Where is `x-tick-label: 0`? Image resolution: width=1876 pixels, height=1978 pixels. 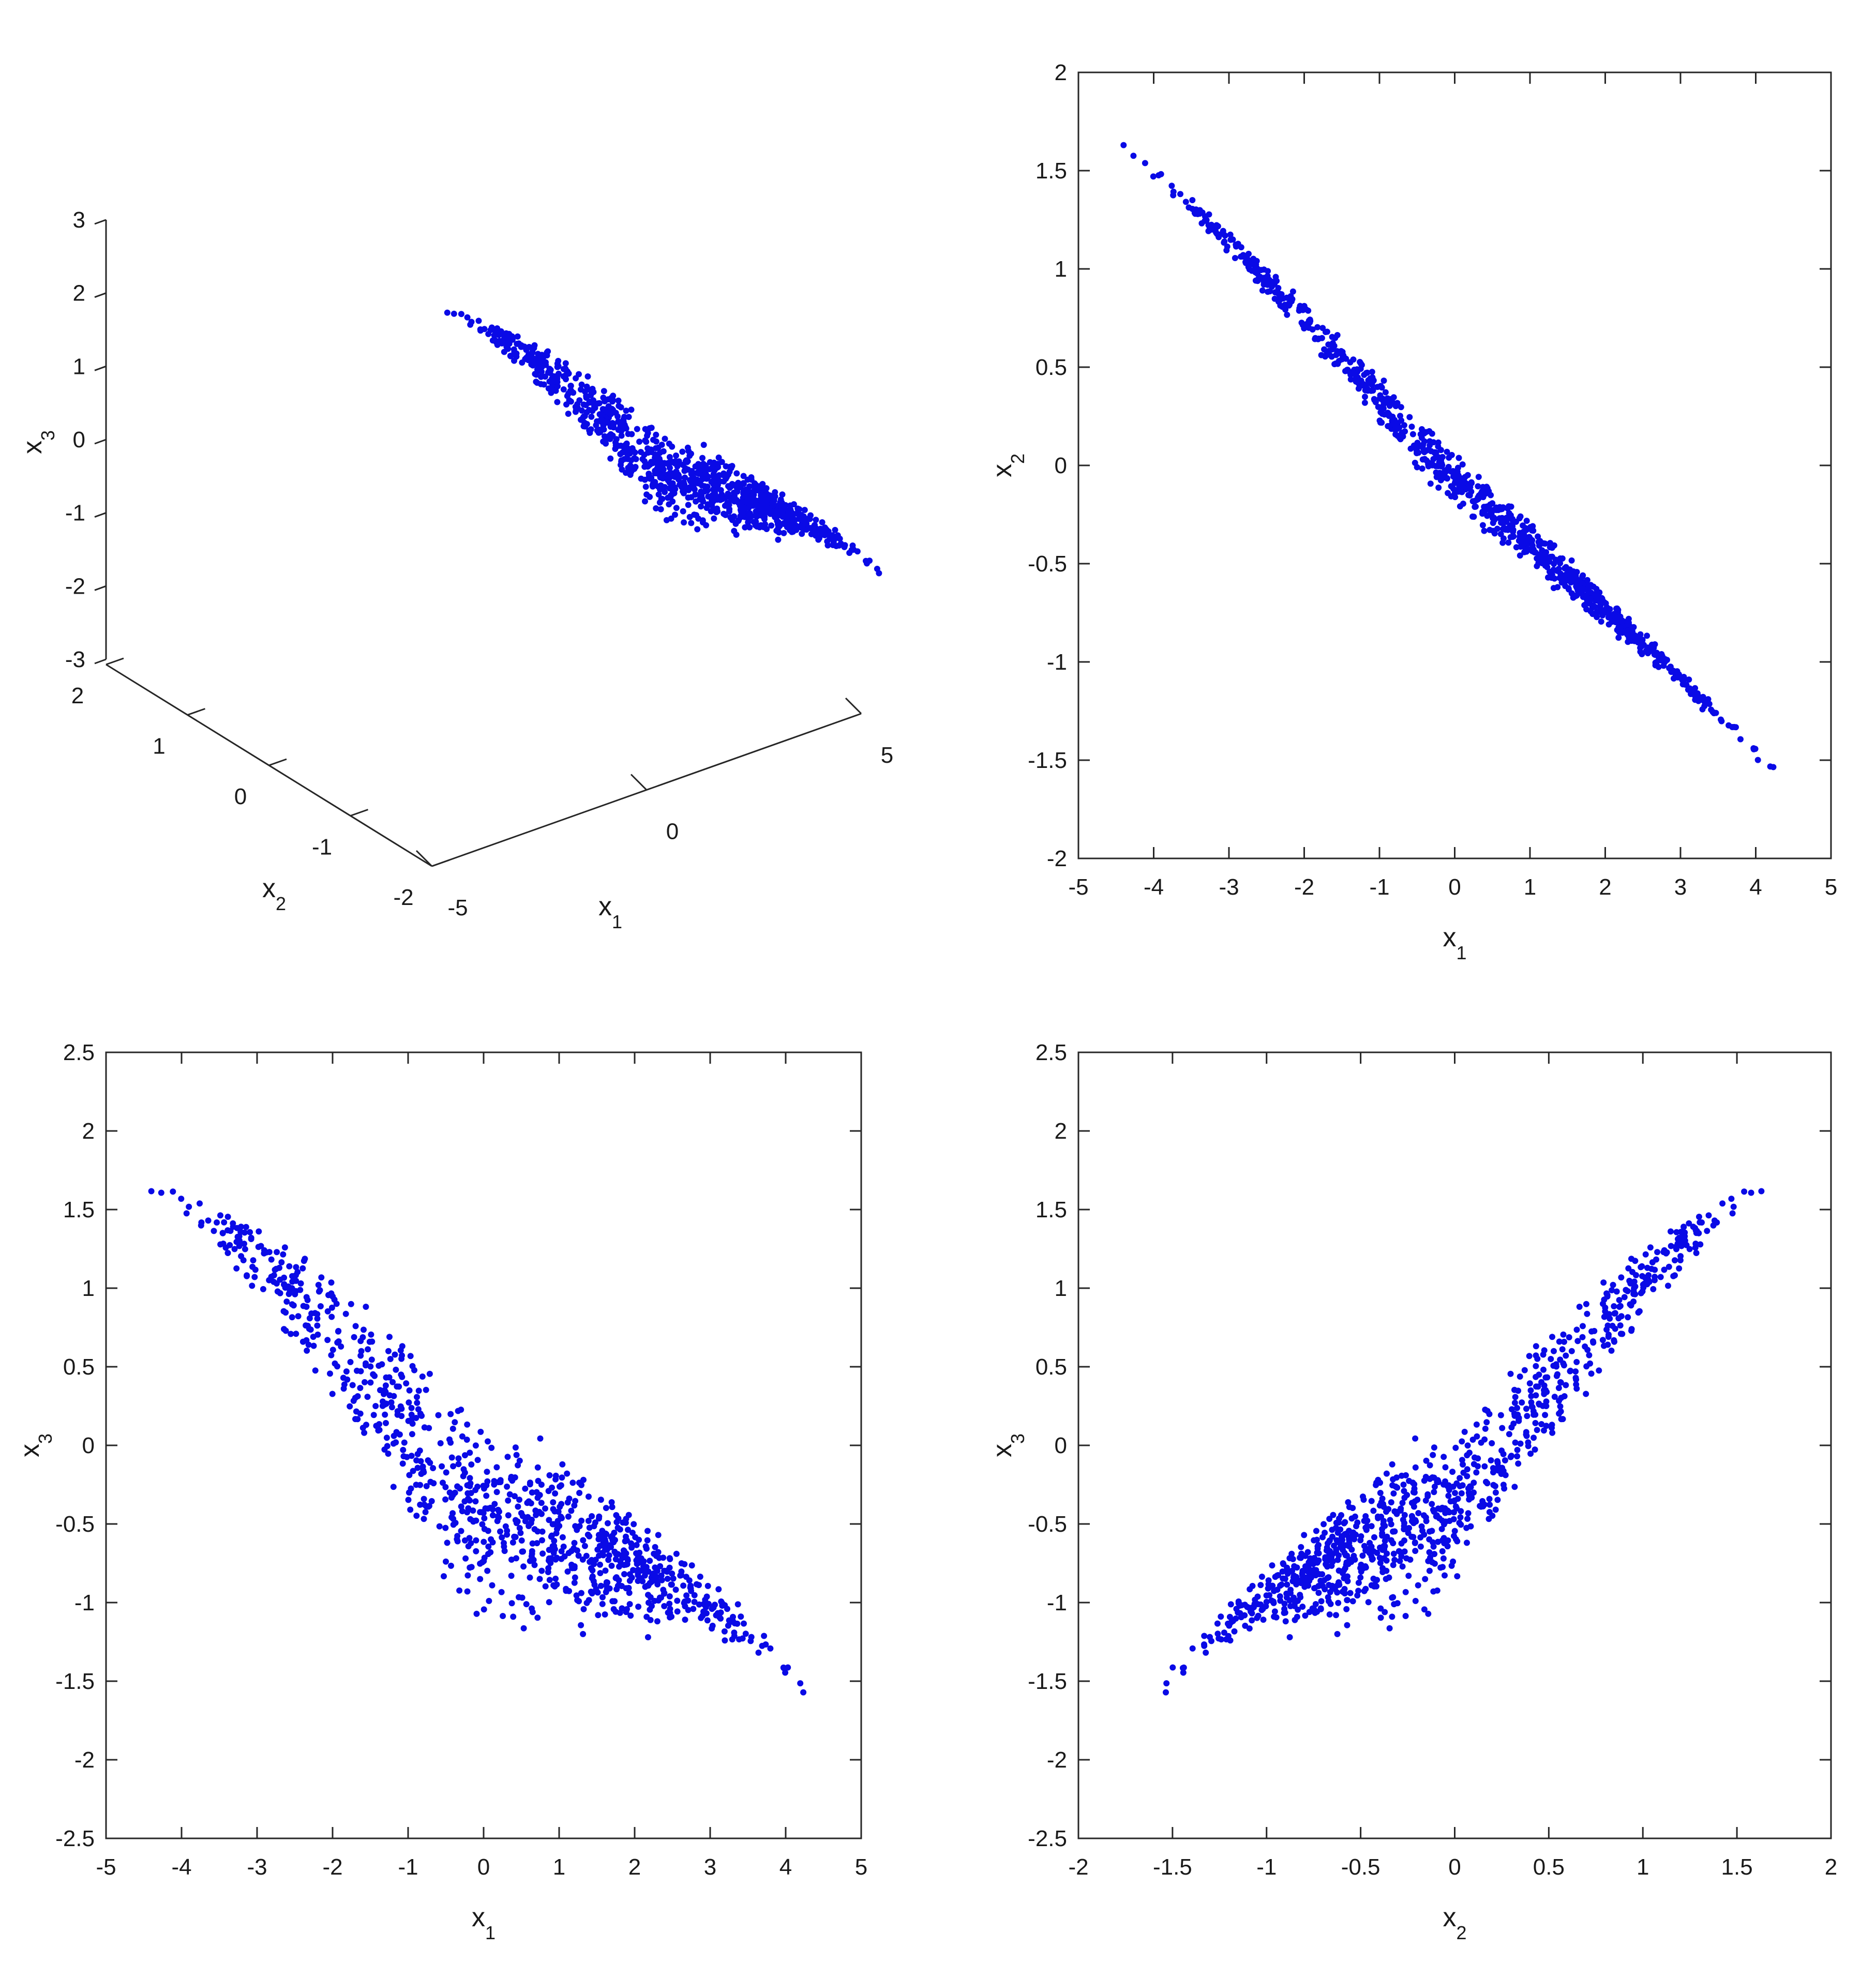
x-tick-label: 0 is located at coordinates (1454, 887).